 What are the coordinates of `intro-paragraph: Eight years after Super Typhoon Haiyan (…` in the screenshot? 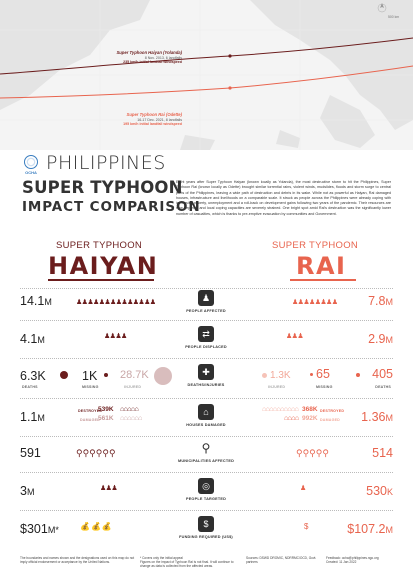 It's located at (283, 198).